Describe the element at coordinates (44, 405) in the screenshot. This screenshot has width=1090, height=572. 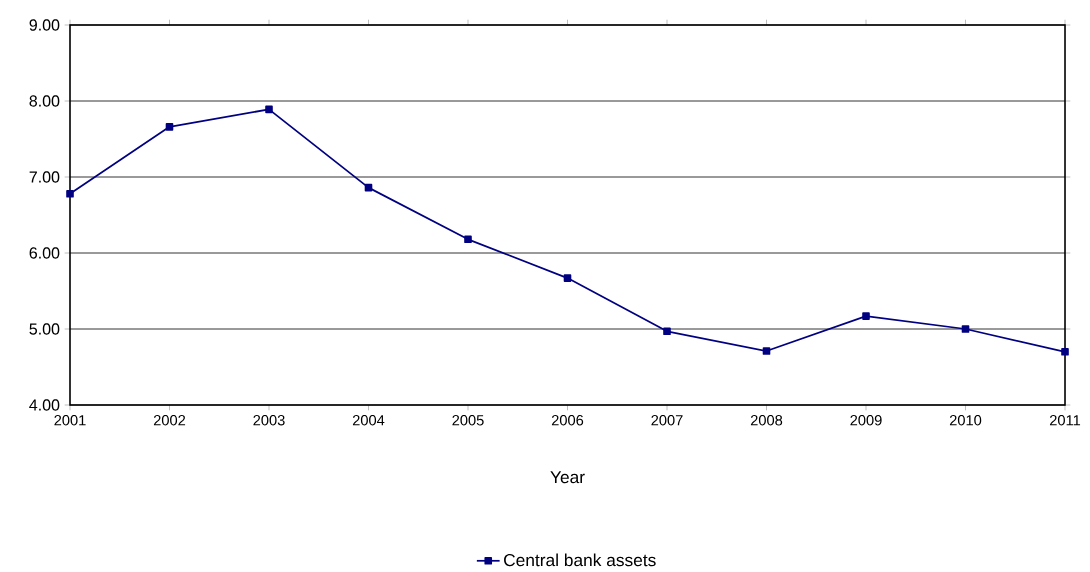
I see `y-tick-label: 4.00` at that location.